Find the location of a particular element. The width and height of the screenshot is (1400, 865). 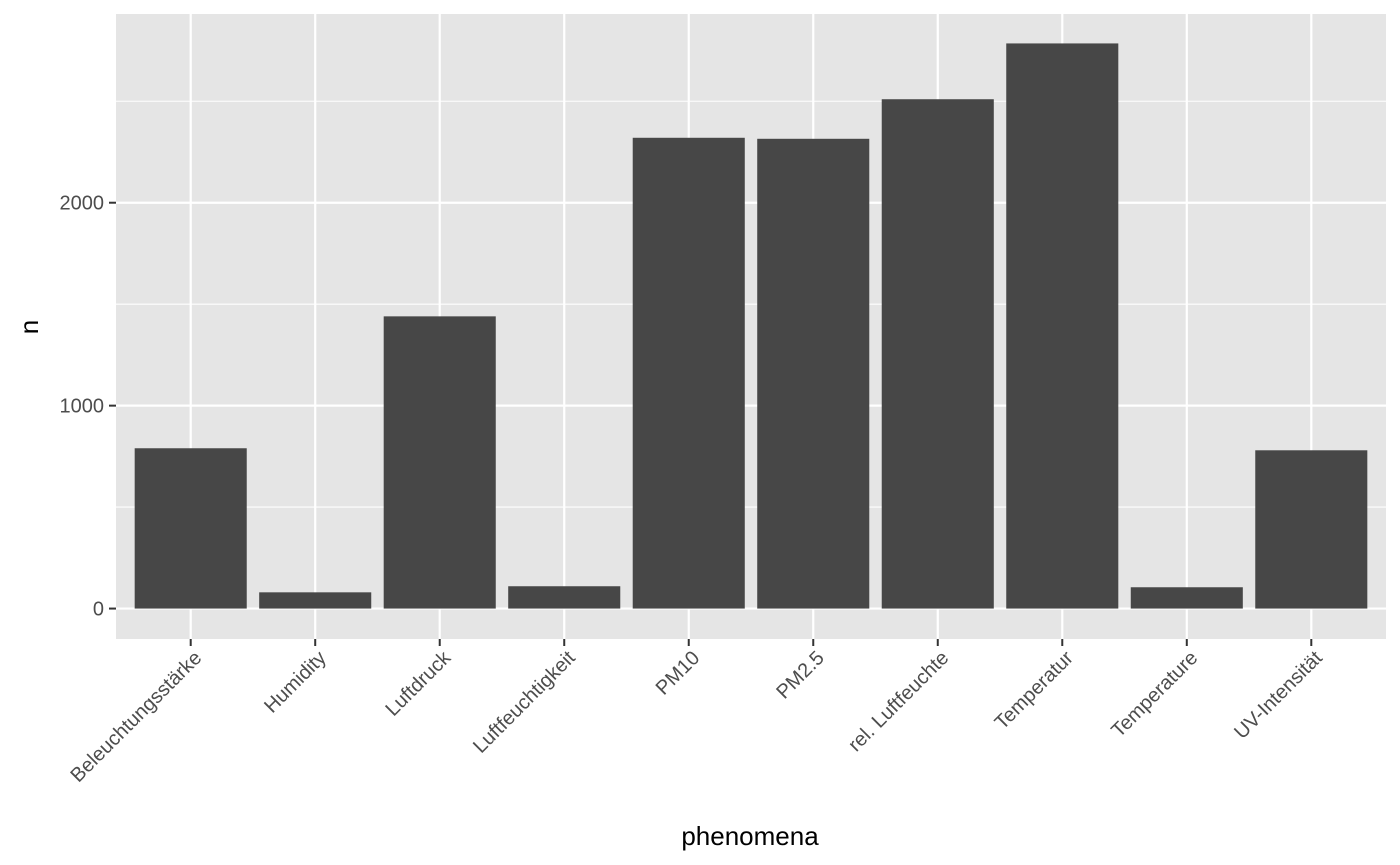

x-tick-label: Temperatur is located at coordinates (1034, 690).